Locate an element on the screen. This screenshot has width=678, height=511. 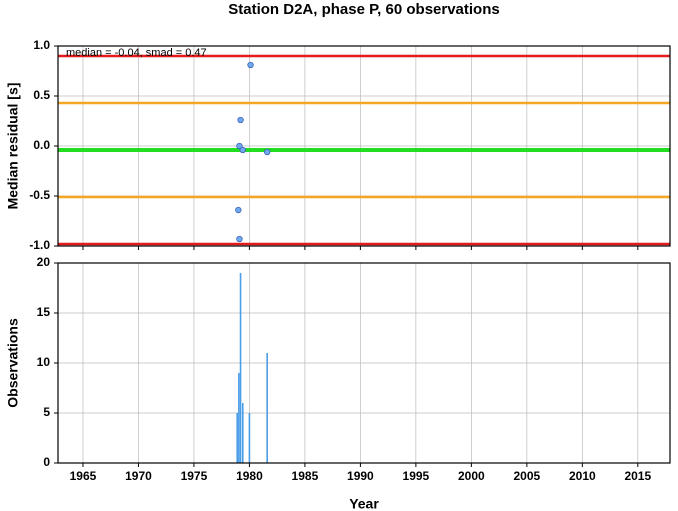
y-tick-label: -0.5 is located at coordinates (39, 195).